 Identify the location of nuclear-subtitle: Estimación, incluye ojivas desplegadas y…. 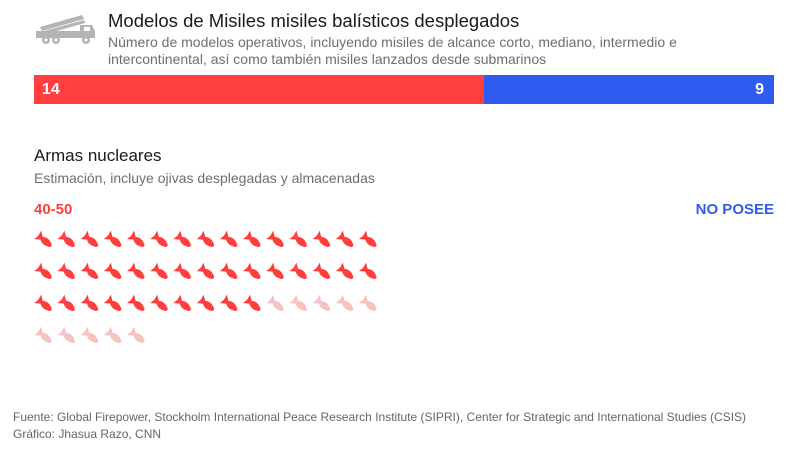
(204, 178).